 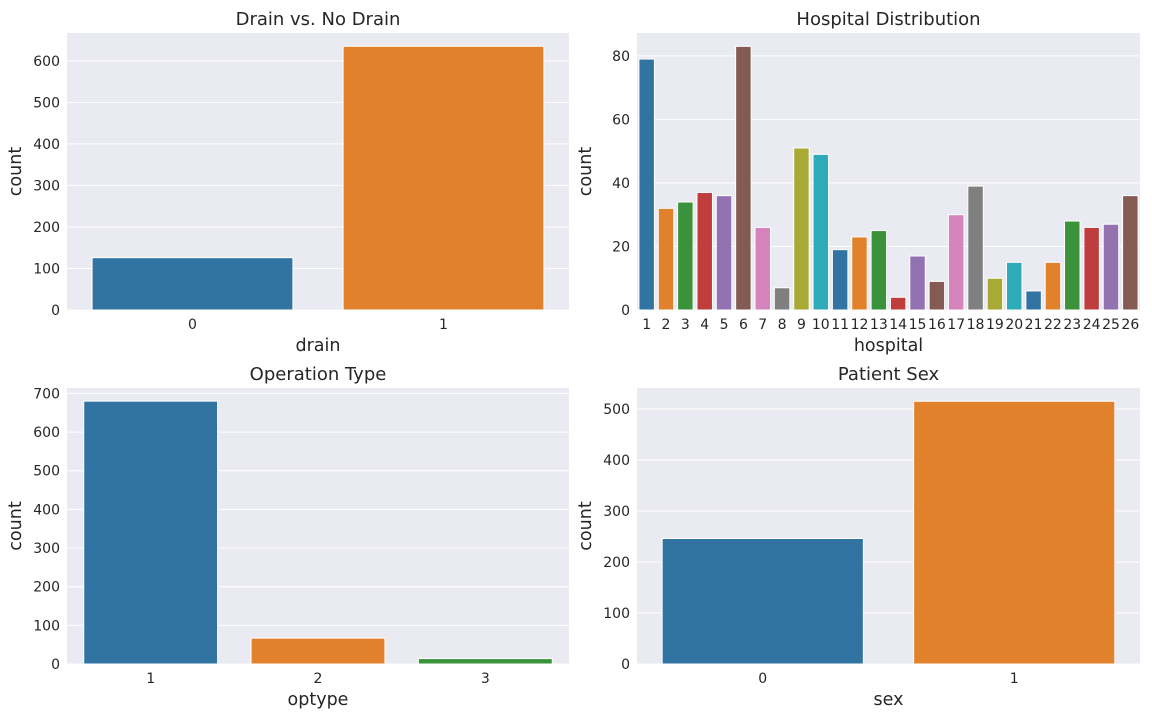 I want to click on drain-ytick-label: 200, so click(x=46, y=228).